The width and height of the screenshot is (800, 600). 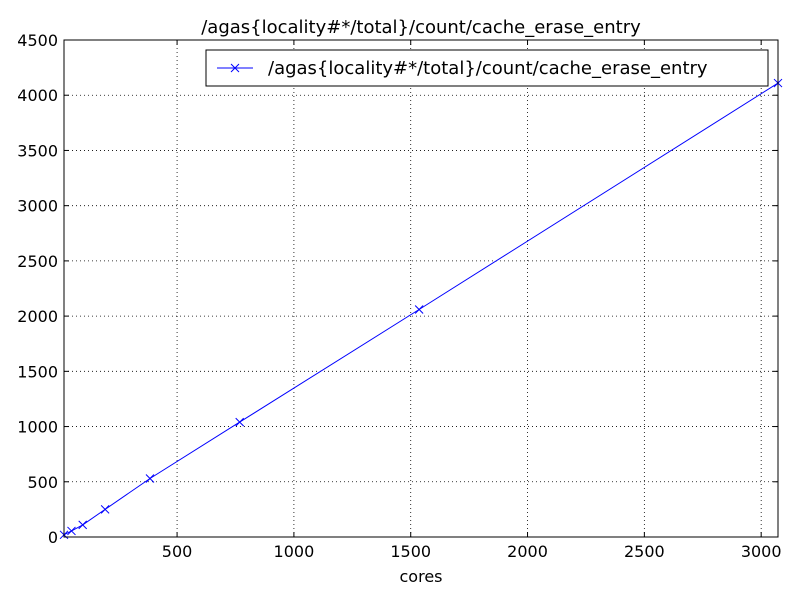 What do you see at coordinates (37, 371) in the screenshot?
I see `y-tick-label: 1500` at bounding box center [37, 371].